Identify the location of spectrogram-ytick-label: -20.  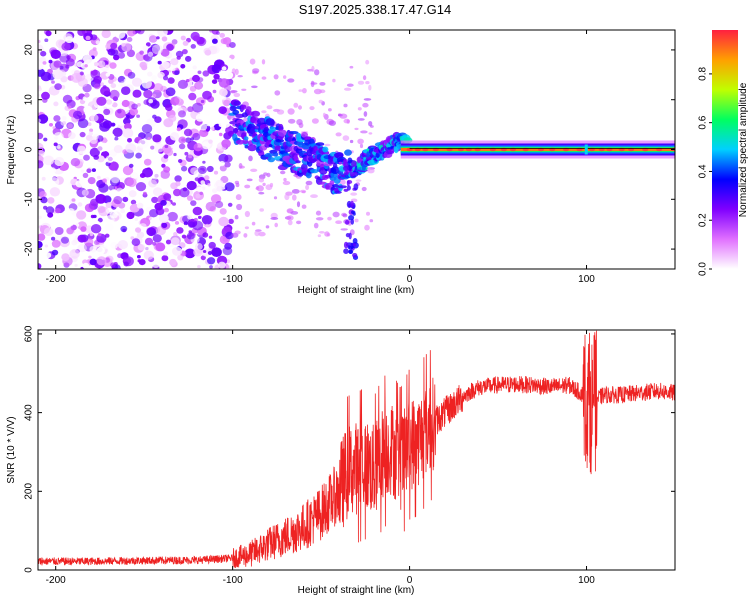
(29, 248).